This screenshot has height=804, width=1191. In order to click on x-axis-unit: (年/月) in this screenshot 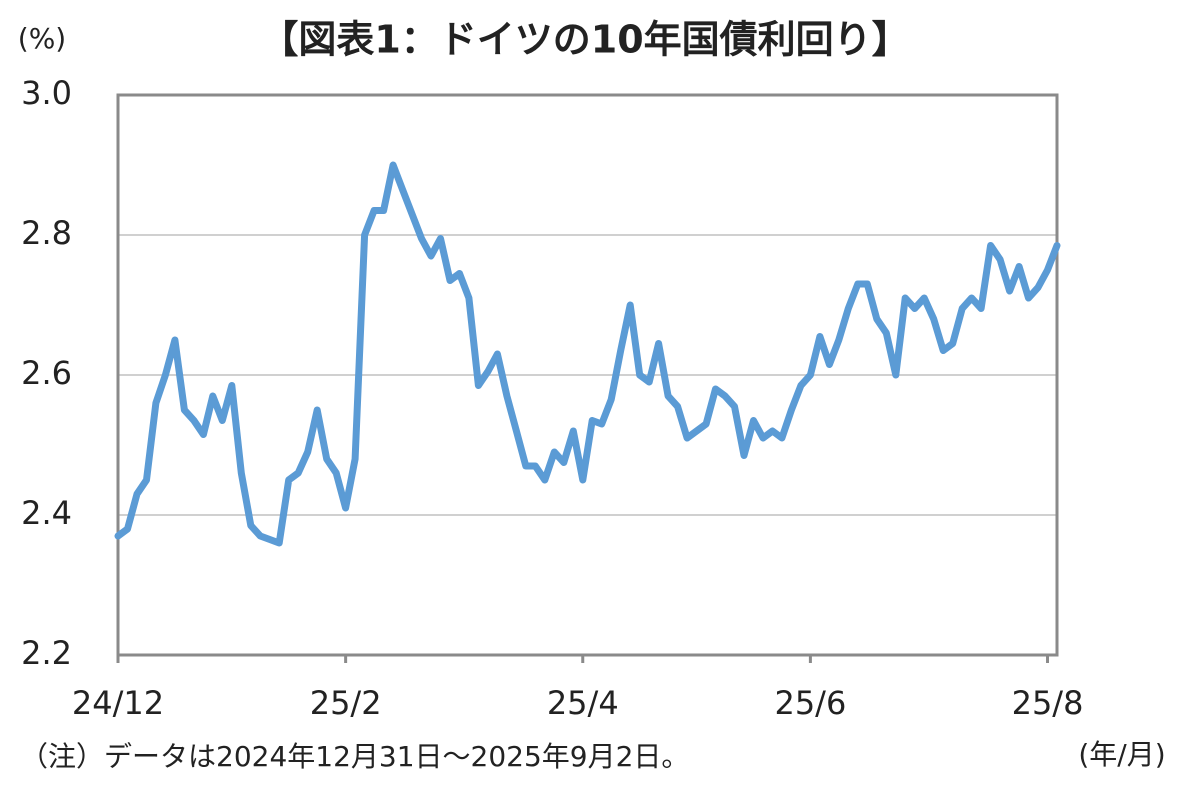, I will do `click(1121, 754)`.